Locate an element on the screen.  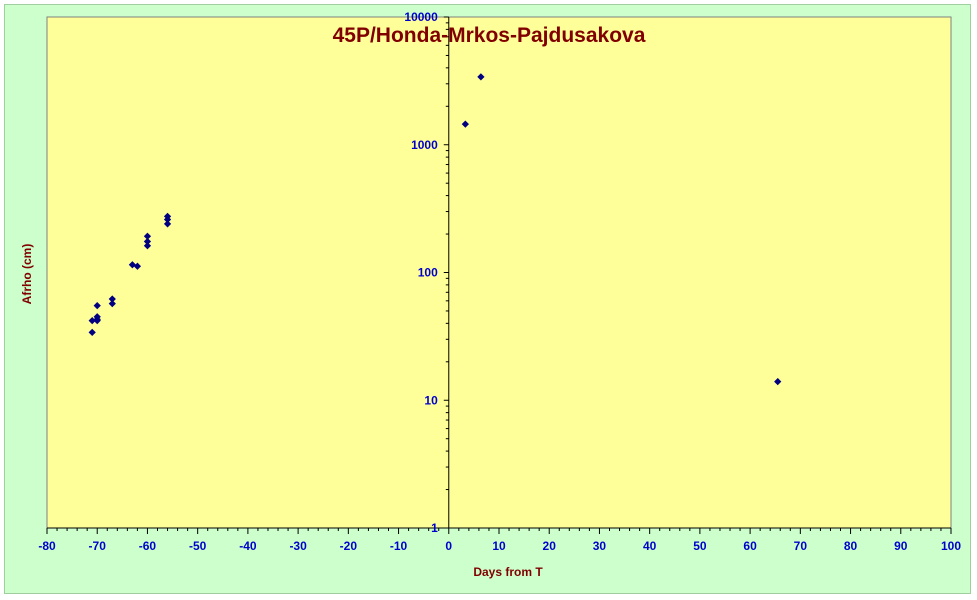
x-axis-title: Days from T is located at coordinates (508, 572).